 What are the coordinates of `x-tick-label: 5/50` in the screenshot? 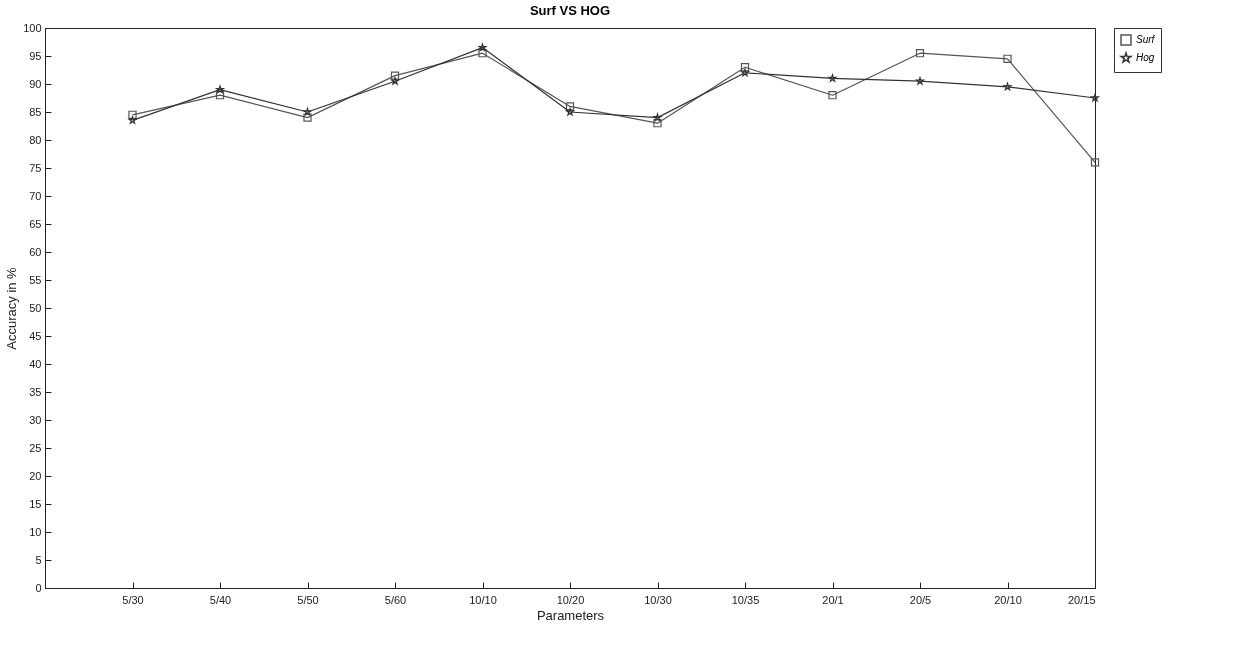 It's located at (308, 599).